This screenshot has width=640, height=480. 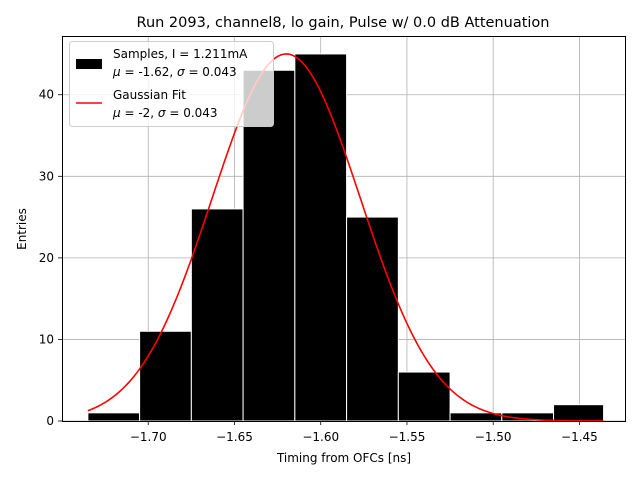 I want to click on y-axis-label: Entries, so click(x=22, y=229).